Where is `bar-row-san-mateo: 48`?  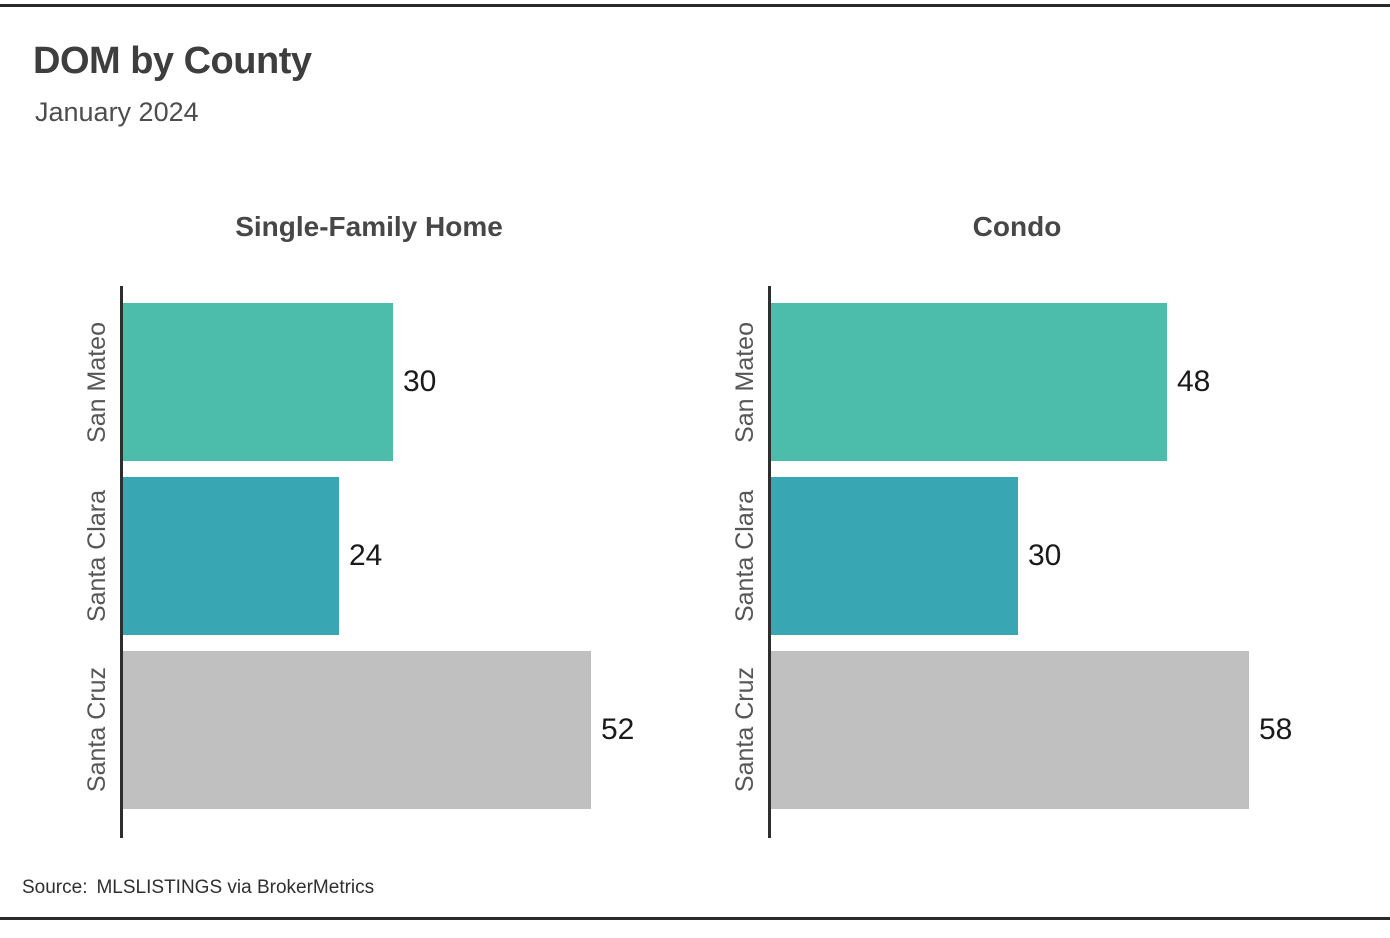
bar-row-san-mateo: 48 is located at coordinates (1041, 382).